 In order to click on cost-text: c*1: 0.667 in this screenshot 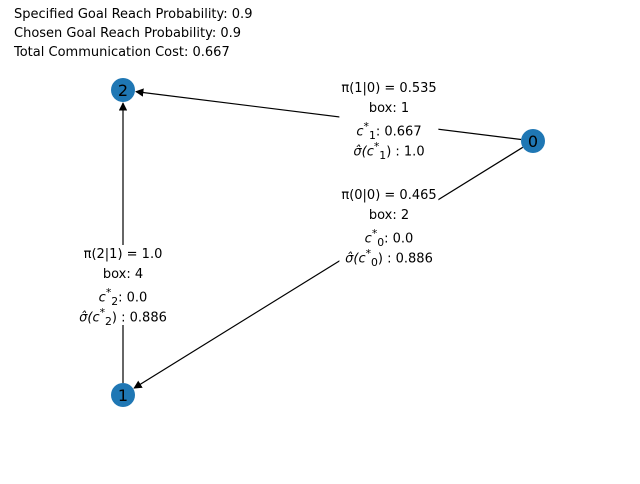, I will do `click(389, 131)`.